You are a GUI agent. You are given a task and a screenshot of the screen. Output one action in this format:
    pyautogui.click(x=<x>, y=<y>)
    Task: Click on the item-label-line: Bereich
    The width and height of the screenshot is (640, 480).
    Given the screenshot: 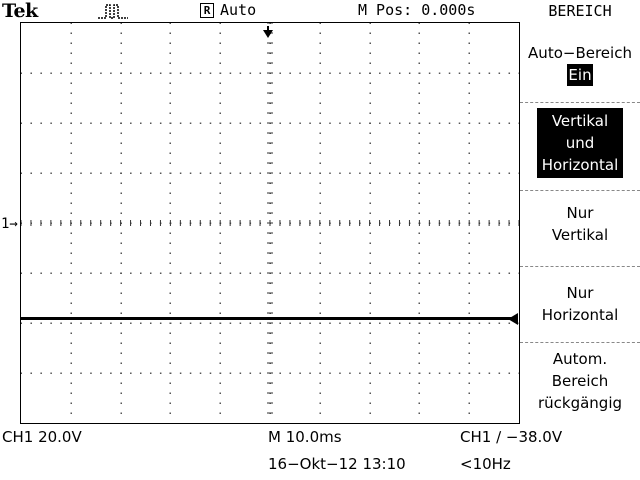 What is the action you would take?
    pyautogui.click(x=580, y=381)
    